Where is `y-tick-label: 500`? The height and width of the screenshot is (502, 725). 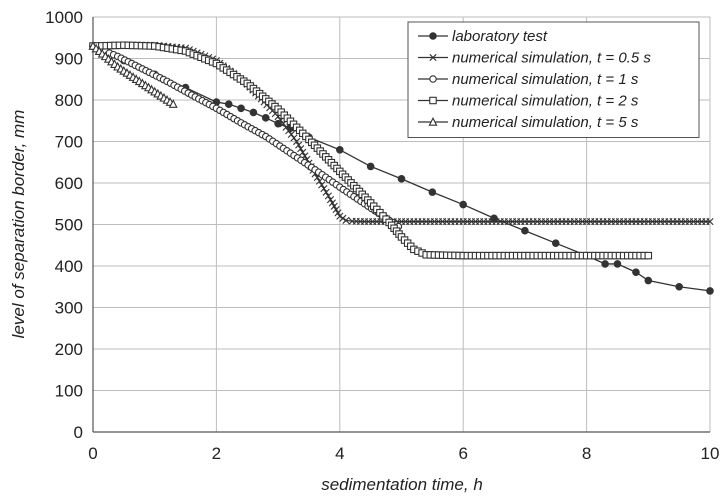
y-tick-label: 500 is located at coordinates (69, 225).